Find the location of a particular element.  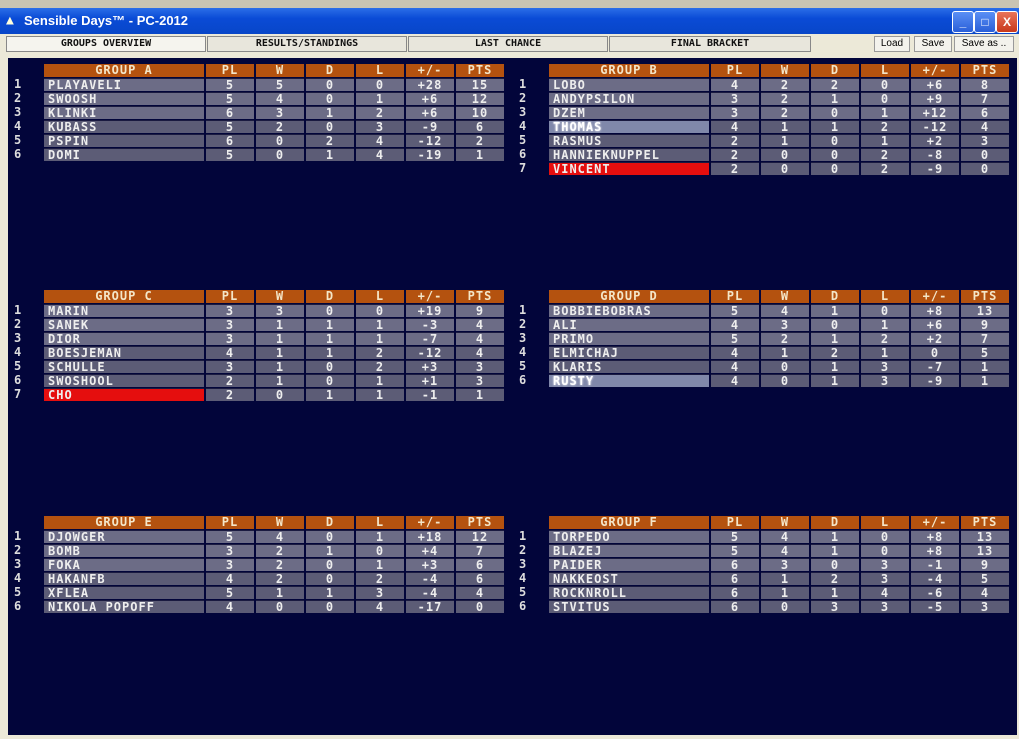

standings-row: 4 THOMAS 4 1 1 2 -12 4 is located at coordinates (765, 126).